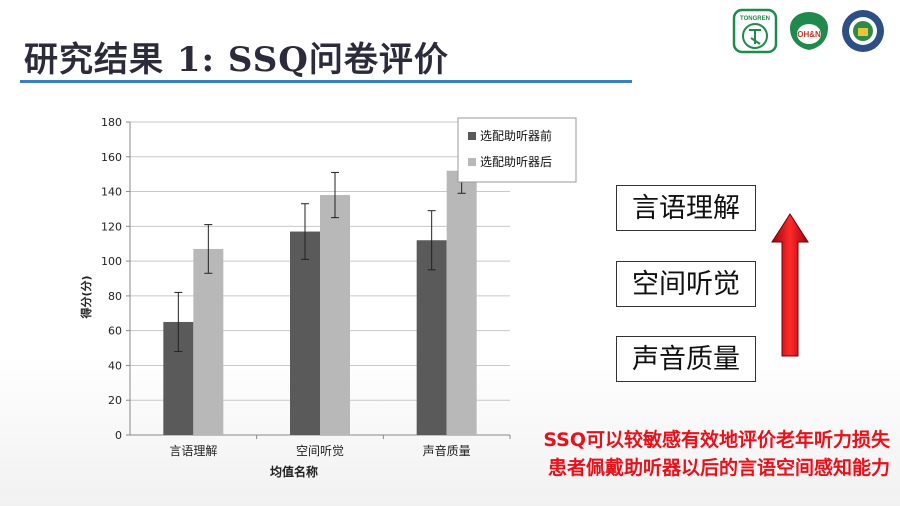 Image resolution: width=900 pixels, height=506 pixels. Describe the element at coordinates (680, 454) in the screenshot. I see `conclusion-text: SSQ可以较敏感有效地评价老年听力损失 患者佩戴助听器以后的言语空间感知能力` at that location.